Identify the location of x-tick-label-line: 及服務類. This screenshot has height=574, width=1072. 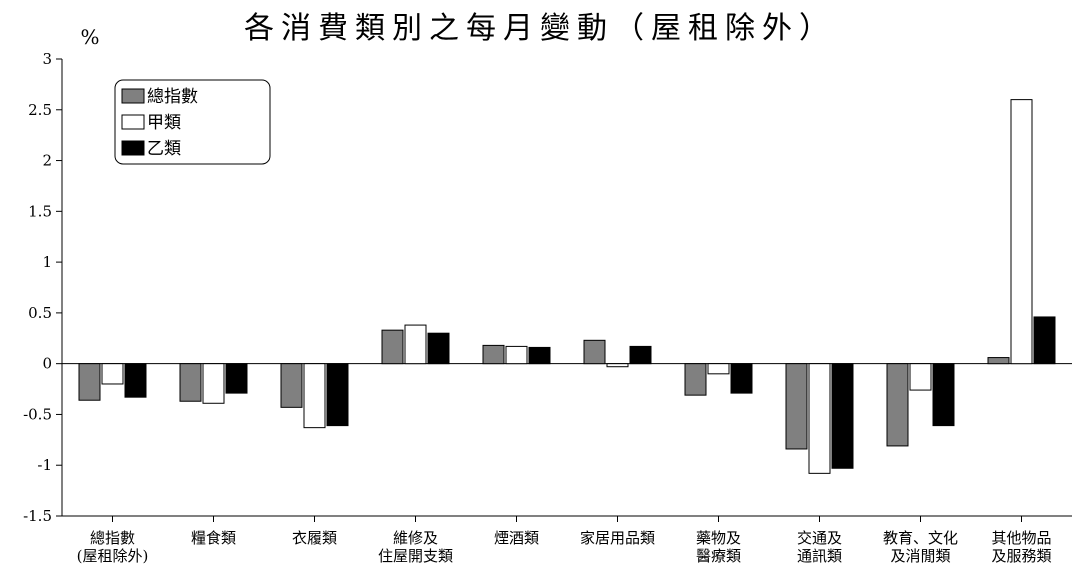
(1021, 556).